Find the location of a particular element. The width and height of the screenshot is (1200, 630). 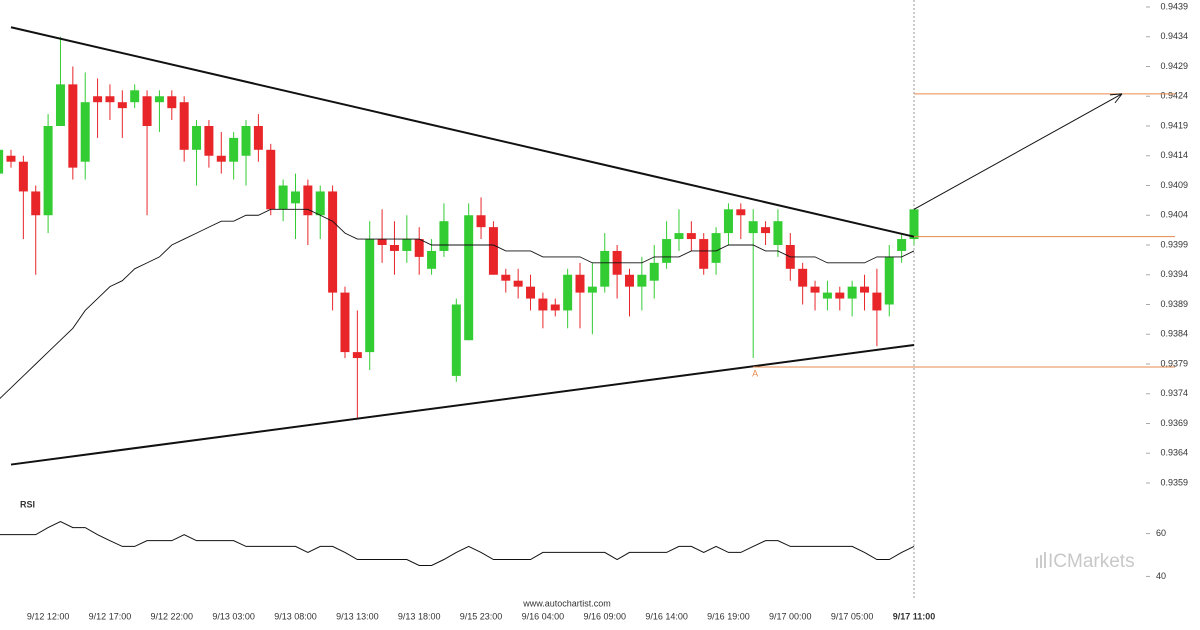

y-tick-label: 0.9379 is located at coordinates (1174, 363).